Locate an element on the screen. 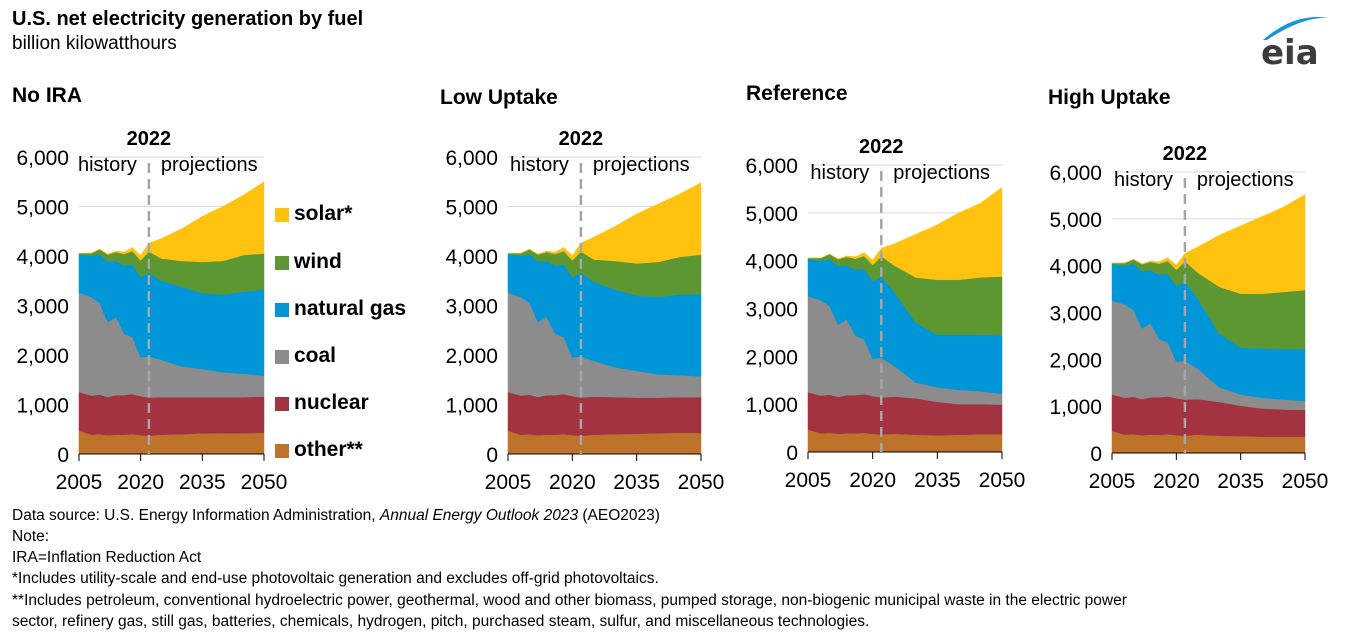 This screenshot has width=1346, height=644. legend-label-coal: coal is located at coordinates (315, 355).